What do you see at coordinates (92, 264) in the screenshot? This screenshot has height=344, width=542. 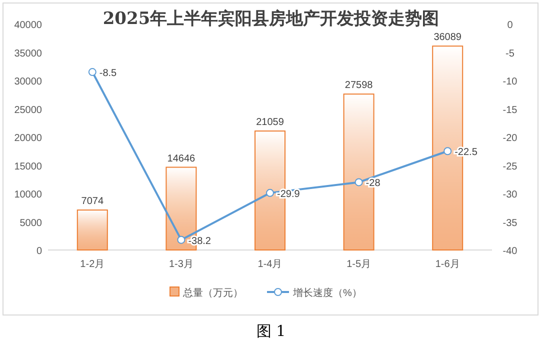 I see `x-tick-label: 1-2月` at bounding box center [92, 264].